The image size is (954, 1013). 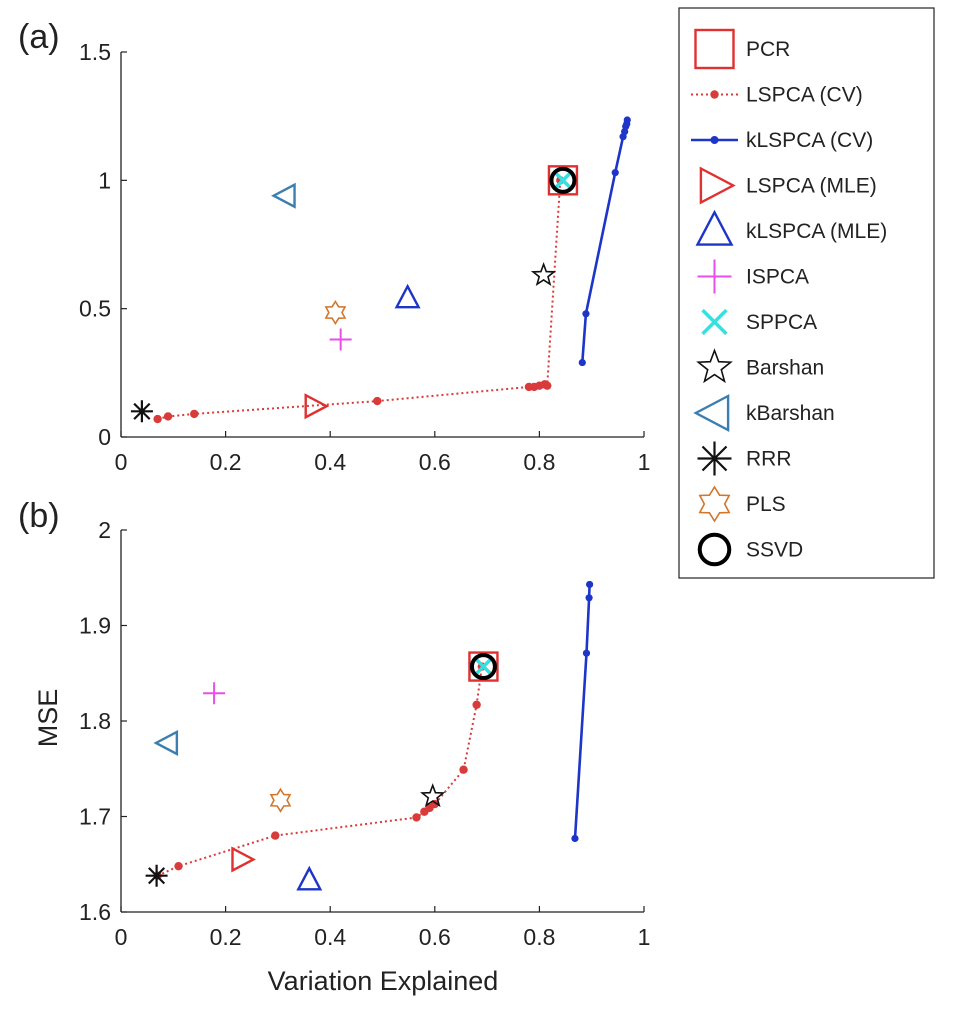 I want to click on legend-kbarshan-symbol, so click(x=711, y=413).